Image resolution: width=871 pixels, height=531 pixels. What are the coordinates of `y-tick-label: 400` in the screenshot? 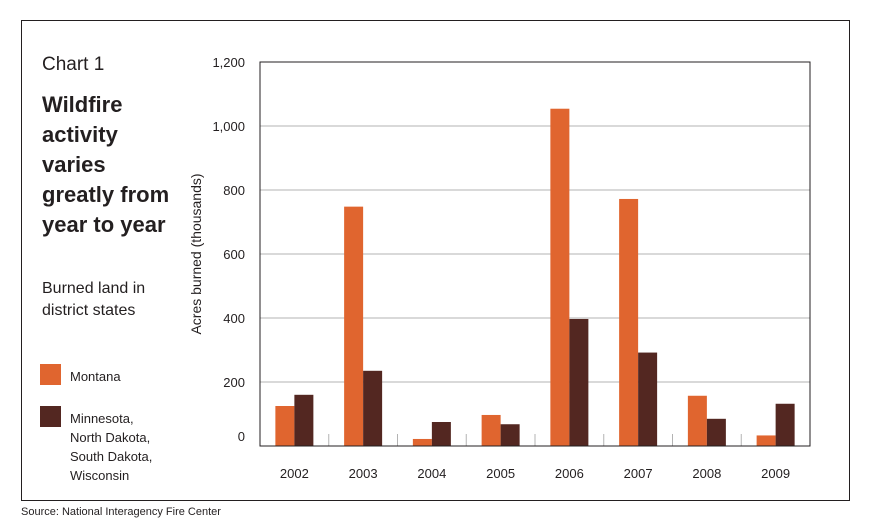 It's located at (234, 318).